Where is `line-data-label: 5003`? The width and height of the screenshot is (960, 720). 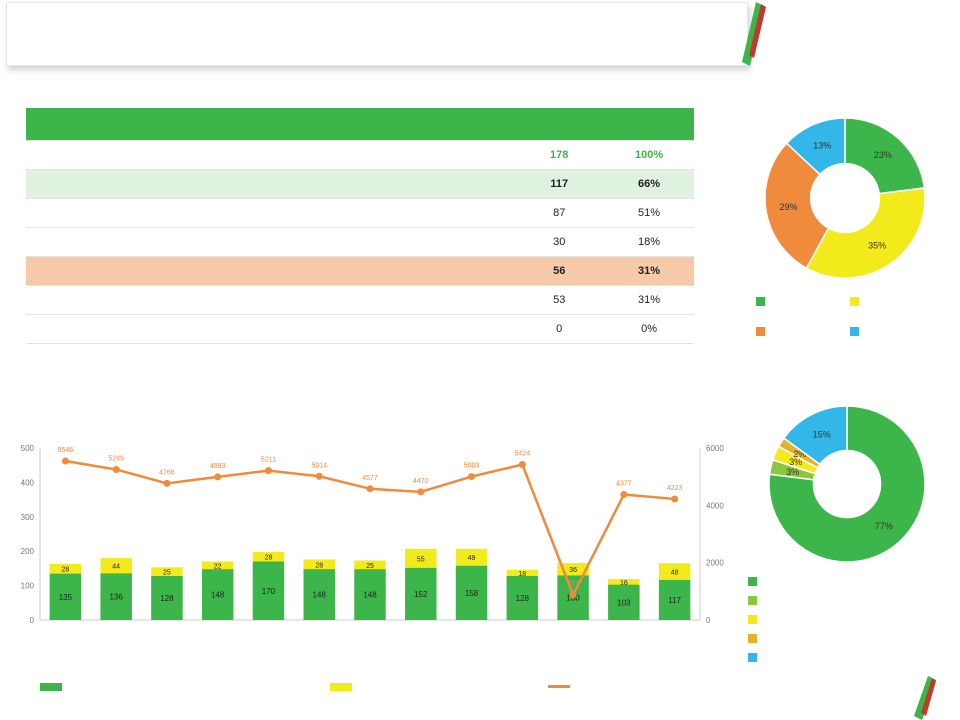 line-data-label: 5003 is located at coordinates (472, 466).